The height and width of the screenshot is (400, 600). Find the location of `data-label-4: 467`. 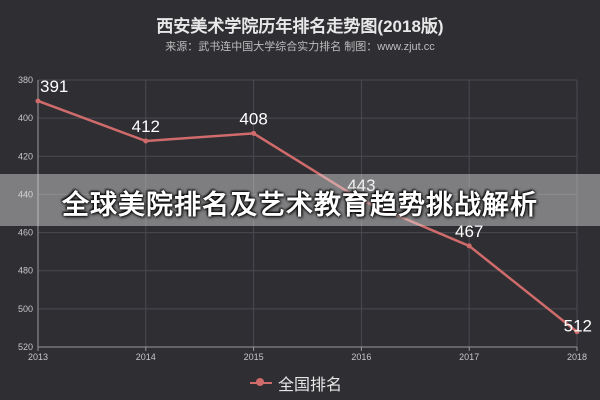

data-label-4: 467 is located at coordinates (469, 231).